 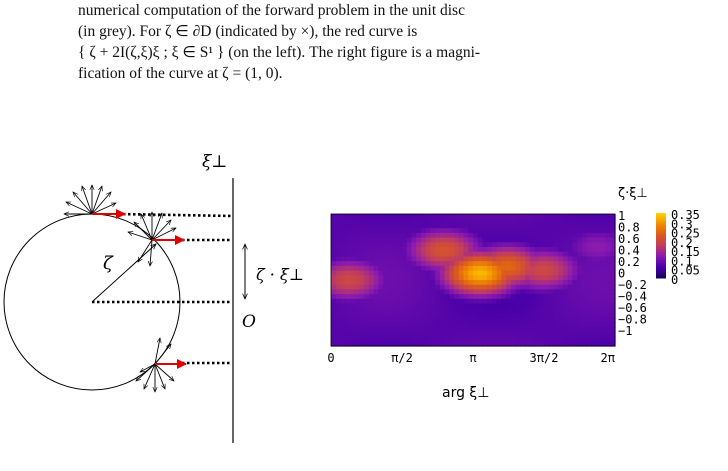 I want to click on x-tick-label: 2π, so click(x=608, y=358).